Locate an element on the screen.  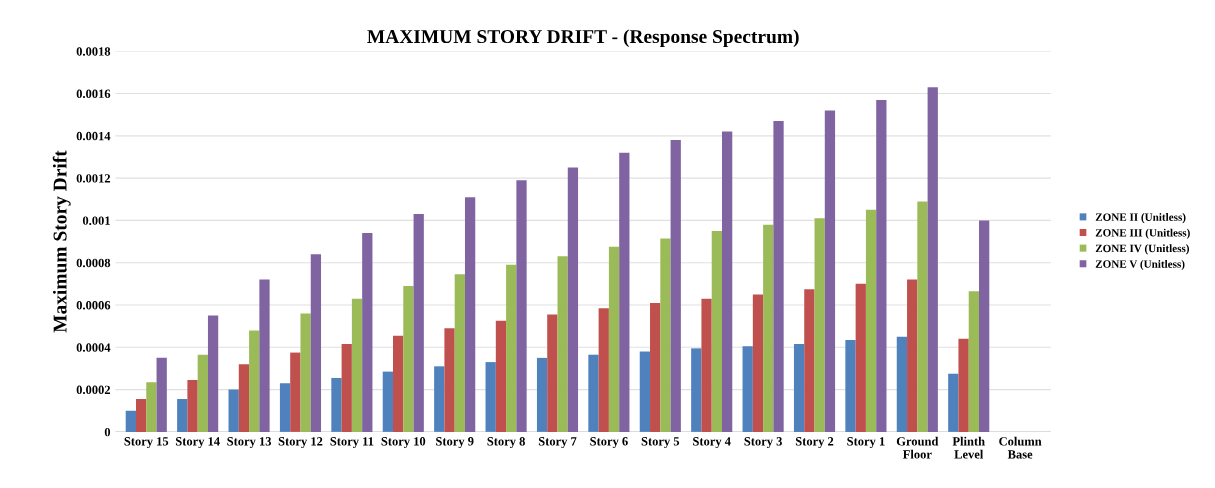
x-tick-label: Column Base is located at coordinates (1020, 447).